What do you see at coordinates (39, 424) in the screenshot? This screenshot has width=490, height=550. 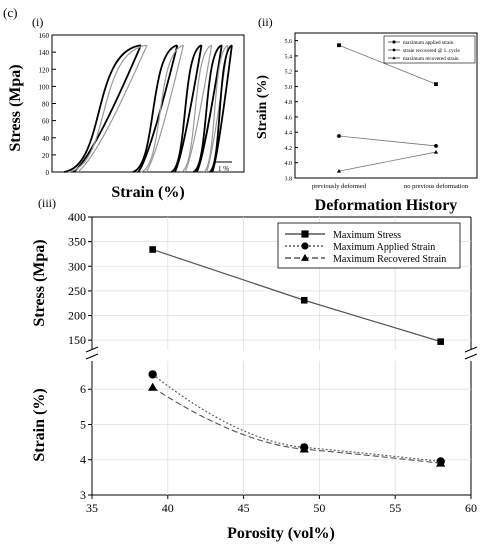 I see `panel-iii-bottom-ylabel: Strain (%)` at bounding box center [39, 424].